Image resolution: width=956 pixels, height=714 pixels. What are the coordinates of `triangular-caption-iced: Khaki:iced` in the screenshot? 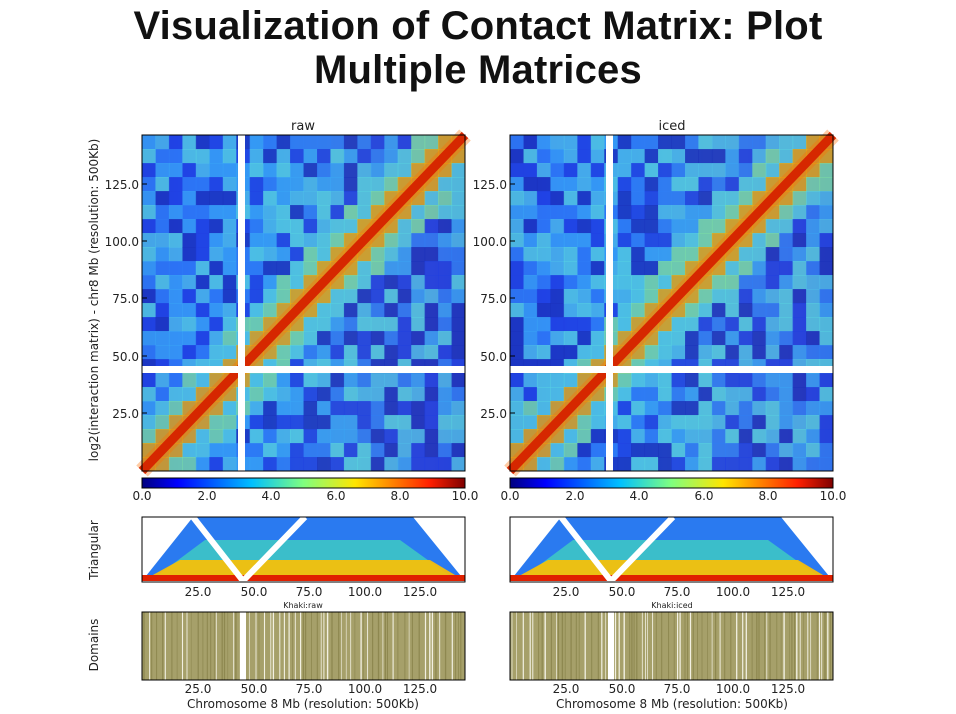 It's located at (671, 605).